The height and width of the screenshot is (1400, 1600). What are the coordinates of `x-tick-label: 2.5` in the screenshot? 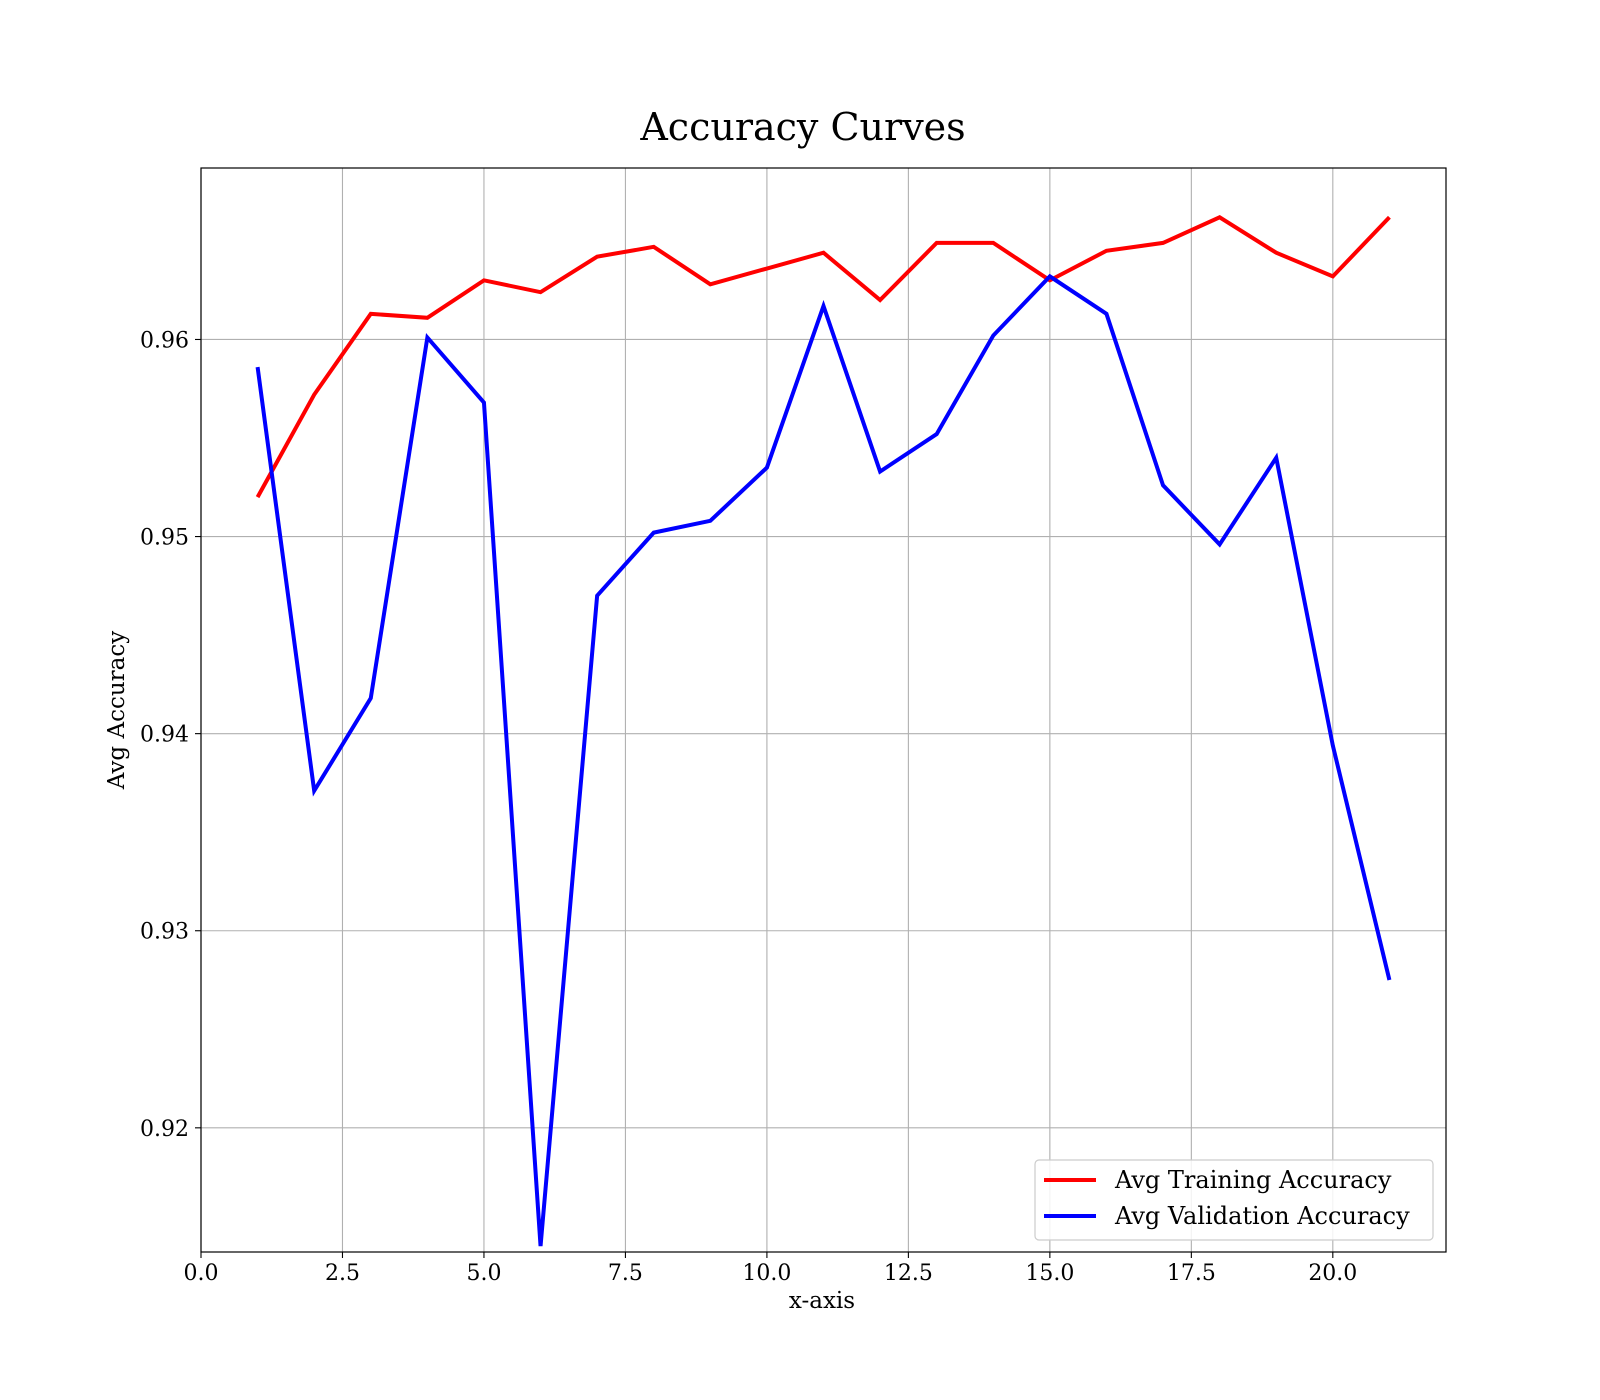 It's located at (342, 1273).